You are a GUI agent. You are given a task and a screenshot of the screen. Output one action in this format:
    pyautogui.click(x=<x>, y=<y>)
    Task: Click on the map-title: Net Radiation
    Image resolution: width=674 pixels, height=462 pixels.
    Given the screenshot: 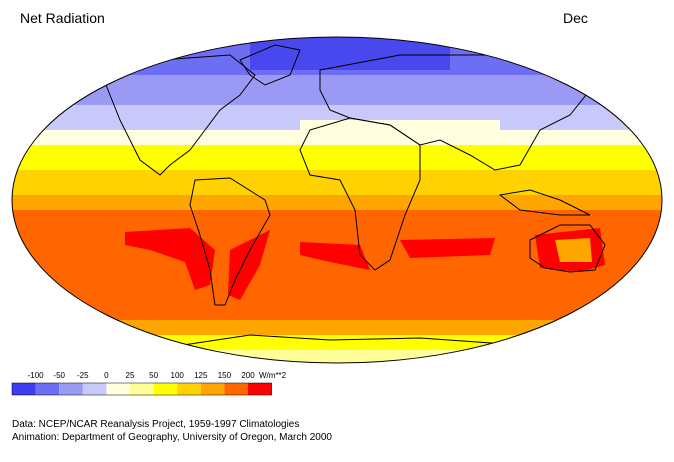 What is the action you would take?
    pyautogui.click(x=62, y=18)
    